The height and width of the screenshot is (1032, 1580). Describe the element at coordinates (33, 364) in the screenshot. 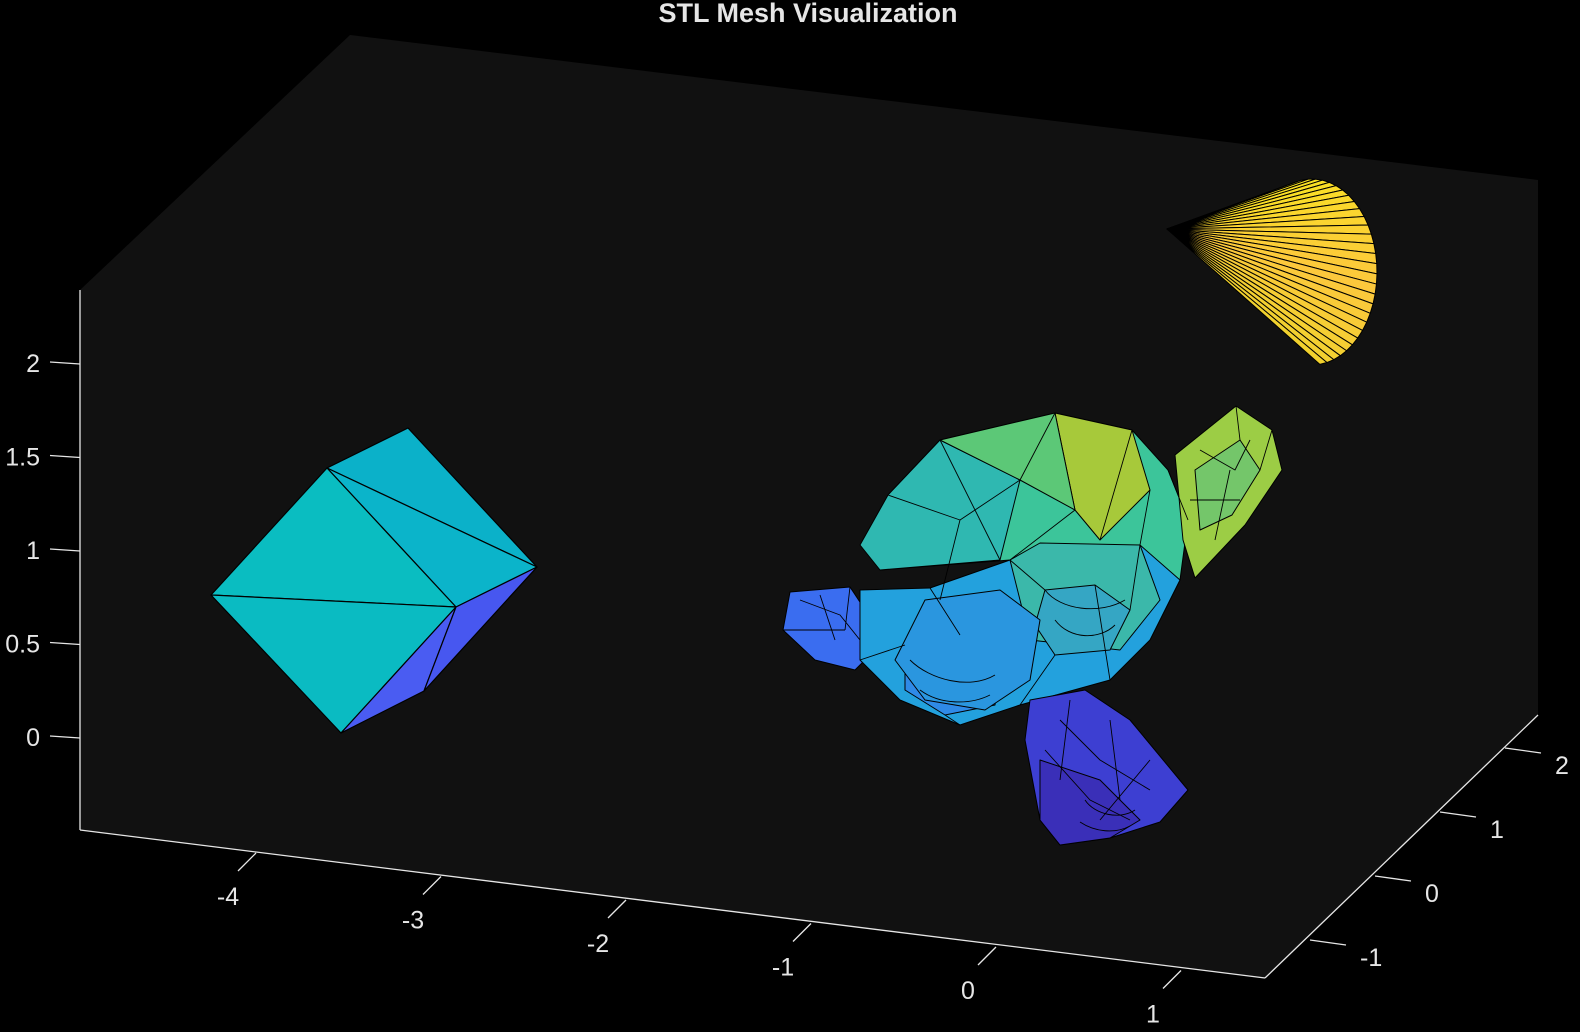

I see `z-tick-label: 2` at that location.